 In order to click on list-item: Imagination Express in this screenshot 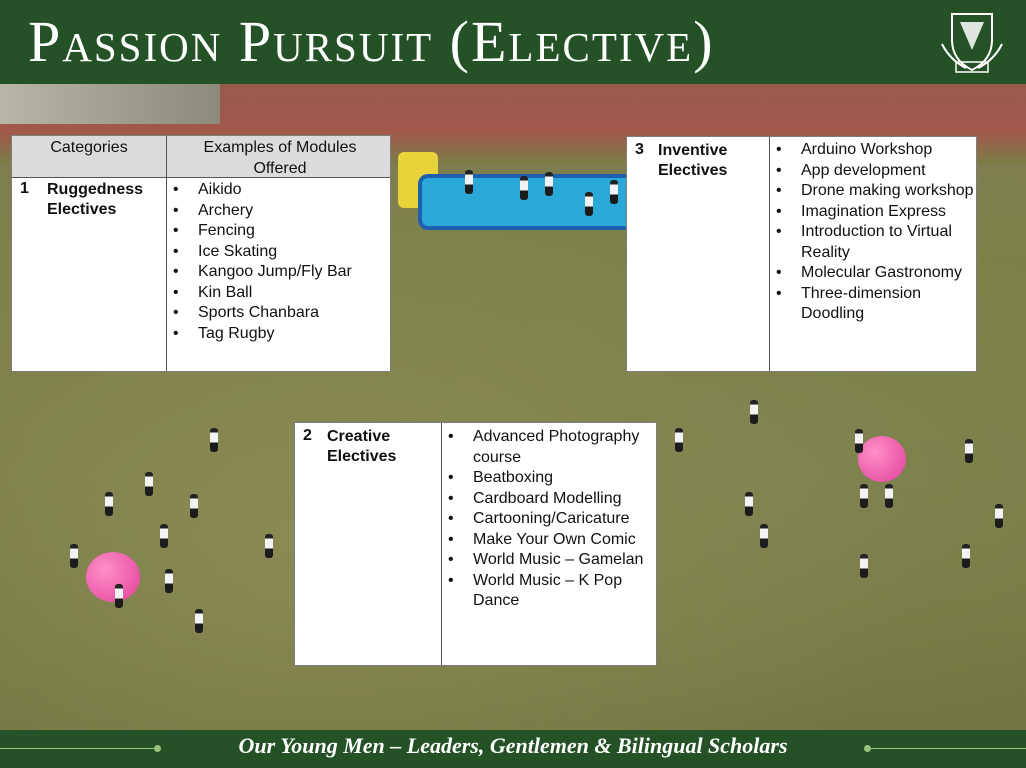, I will do `click(872, 212)`.